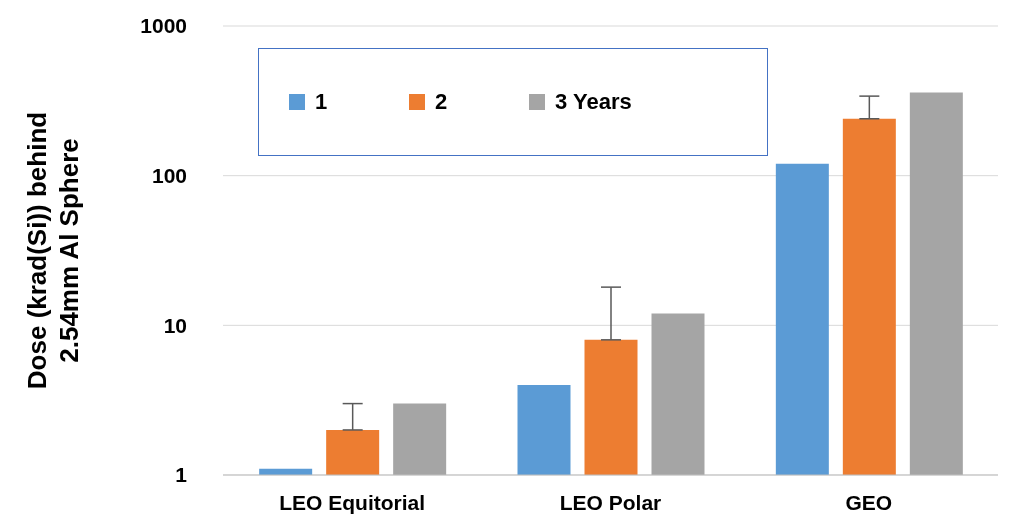  What do you see at coordinates (610, 502) in the screenshot?
I see `x-tick-label: LEO Polar` at bounding box center [610, 502].